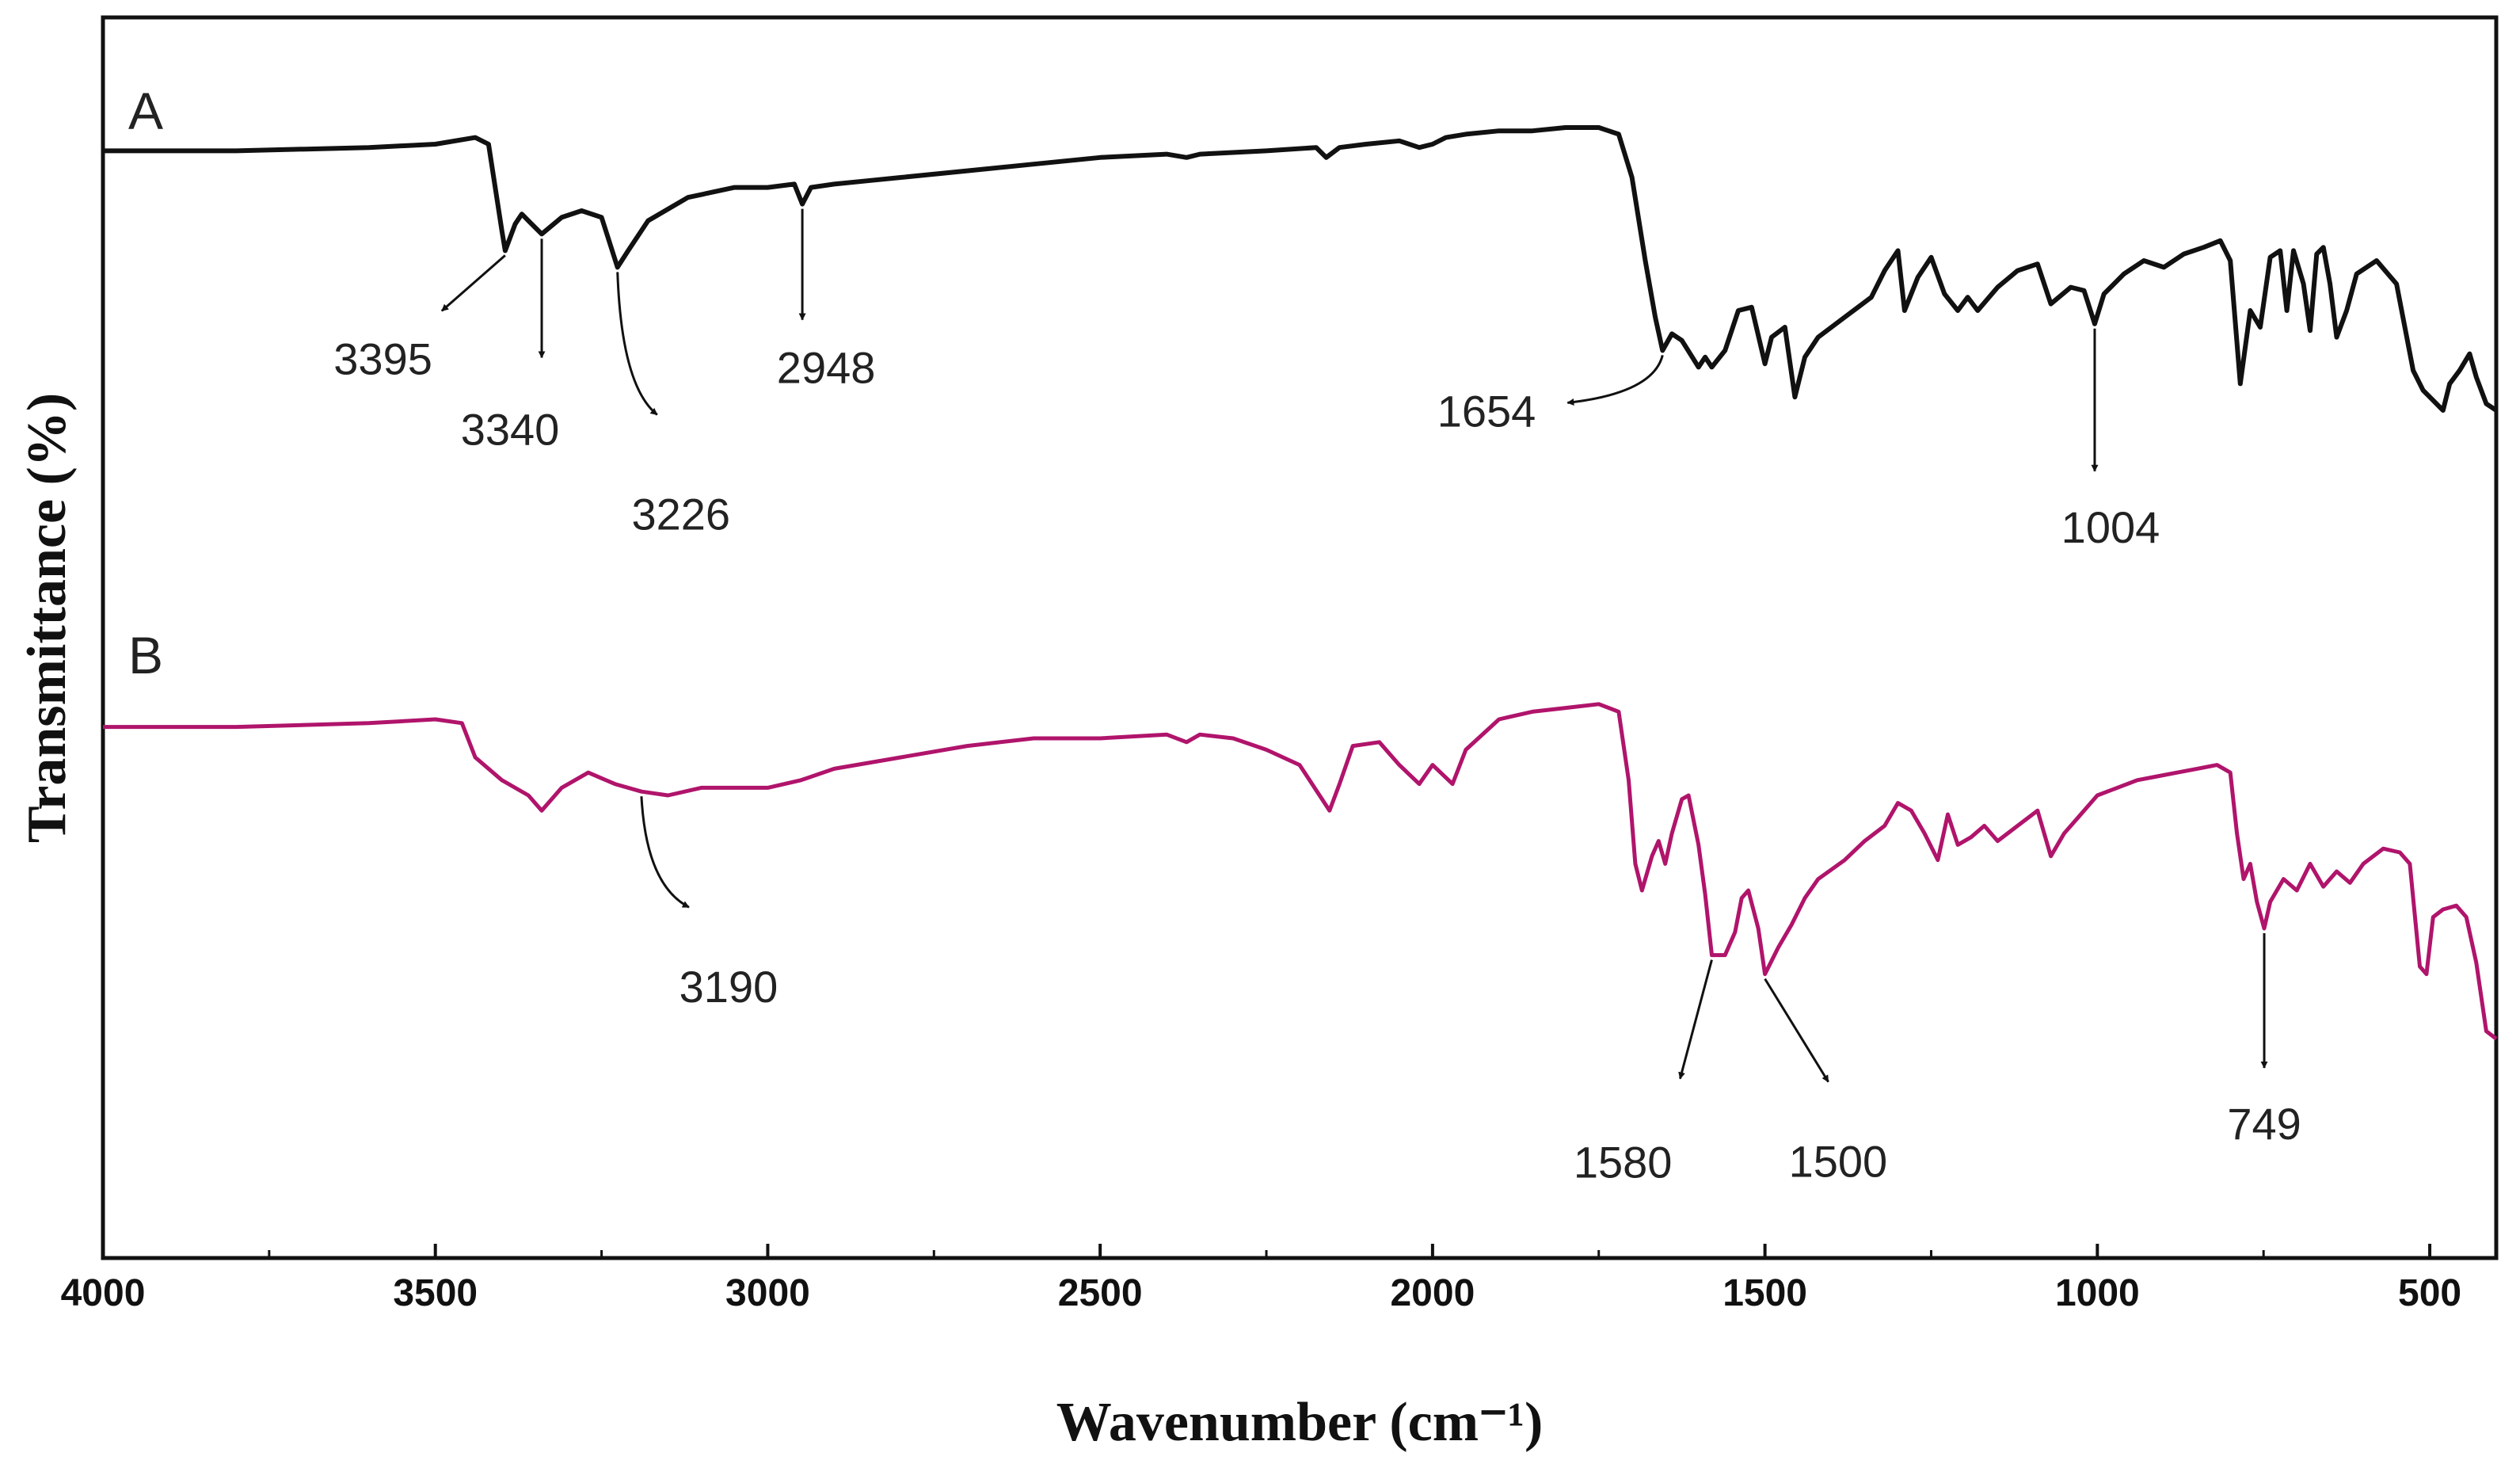  What do you see at coordinates (47, 618) in the screenshot?
I see `y-axis-title: Transmittance (%)` at bounding box center [47, 618].